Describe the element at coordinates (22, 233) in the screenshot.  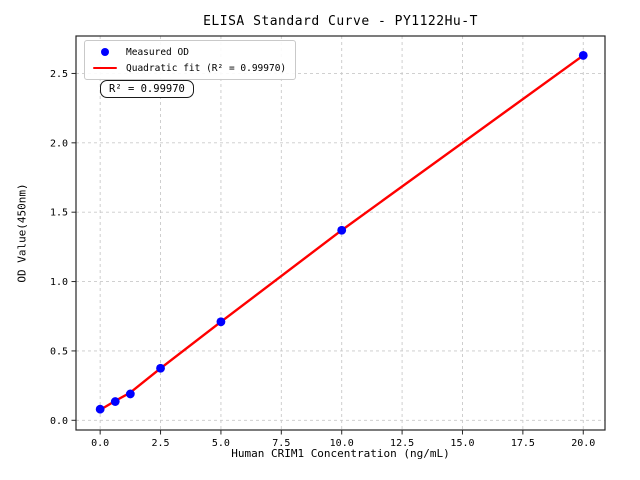
I see `y-axis-label: OD Value(450nm)` at that location.